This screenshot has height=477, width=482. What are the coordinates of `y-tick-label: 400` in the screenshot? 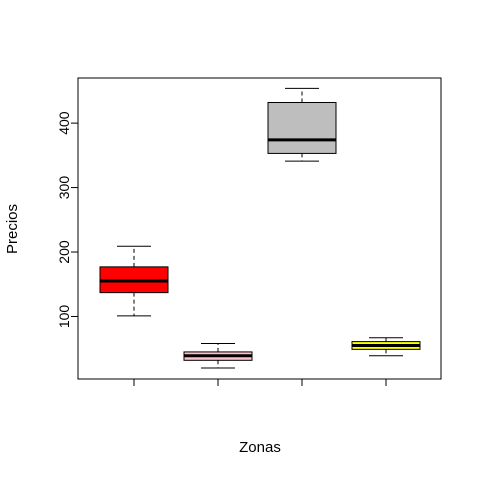 It's located at (64, 123).